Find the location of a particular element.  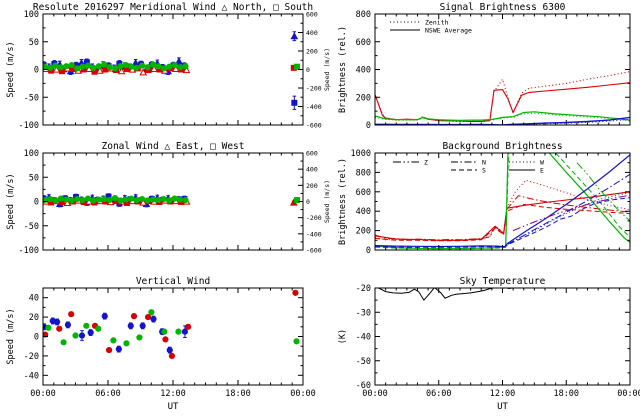

legend-label: N is located at coordinates (484, 163).